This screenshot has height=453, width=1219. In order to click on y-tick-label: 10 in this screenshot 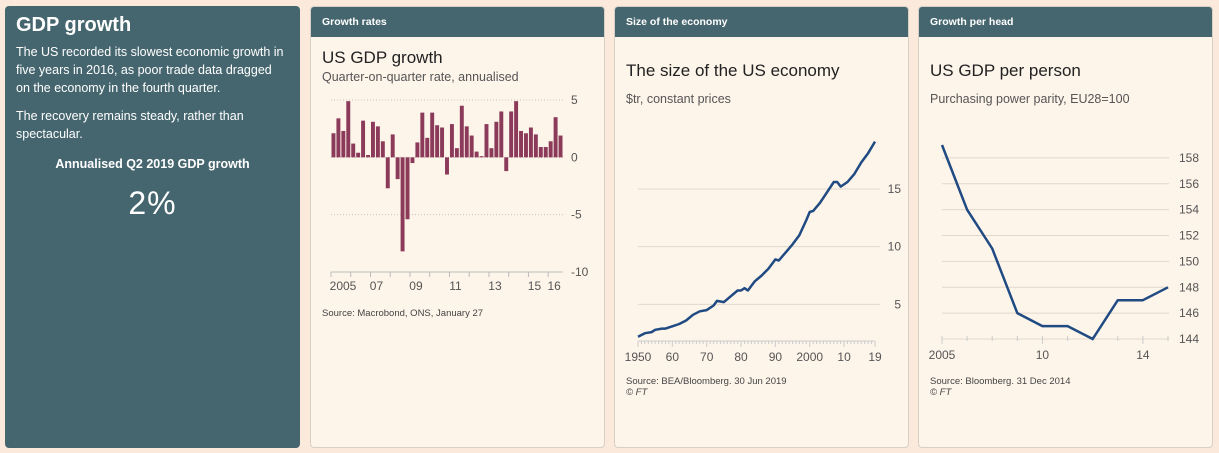, I will do `click(895, 247)`.